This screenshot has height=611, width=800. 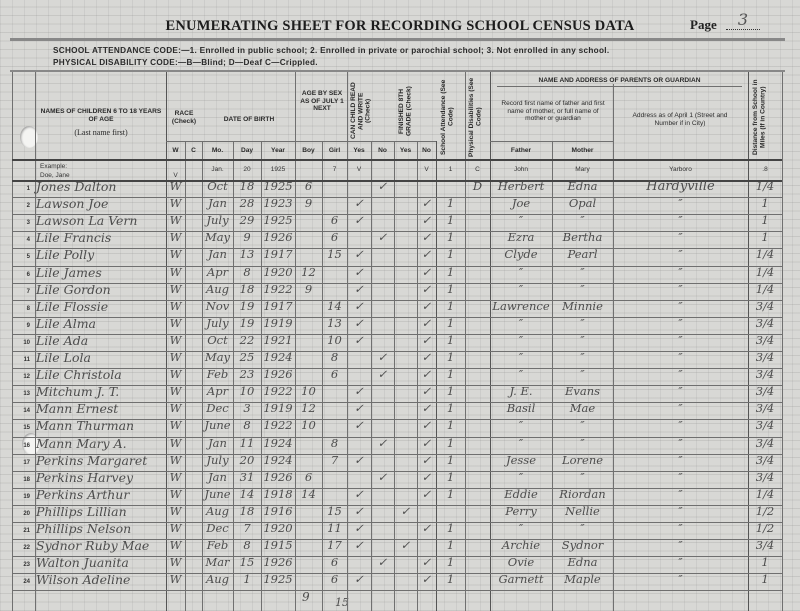 What do you see at coordinates (382, 357) in the screenshot?
I see `read-write-no: ✓` at bounding box center [382, 357].